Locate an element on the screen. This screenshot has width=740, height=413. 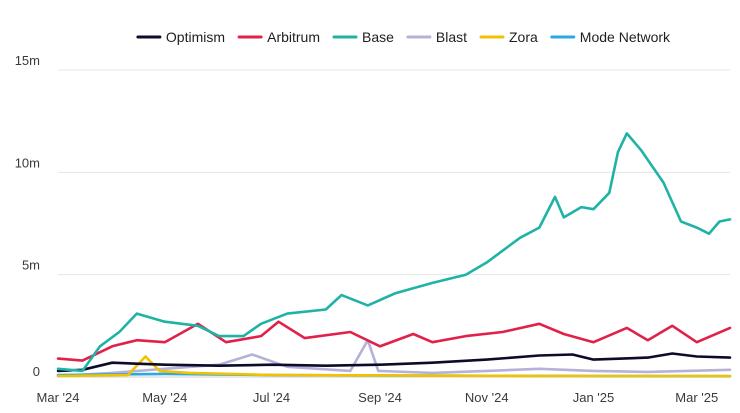
legend-label: Optimism is located at coordinates (195, 37).